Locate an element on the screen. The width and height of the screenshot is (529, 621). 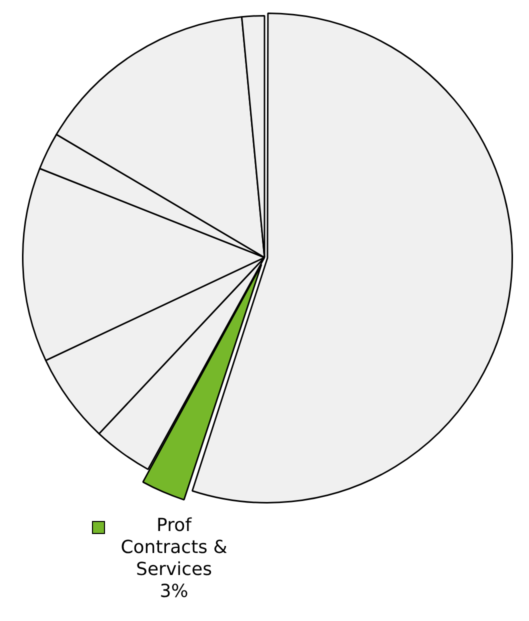
slice-label: Prof Contracts & Services is located at coordinates (174, 548).